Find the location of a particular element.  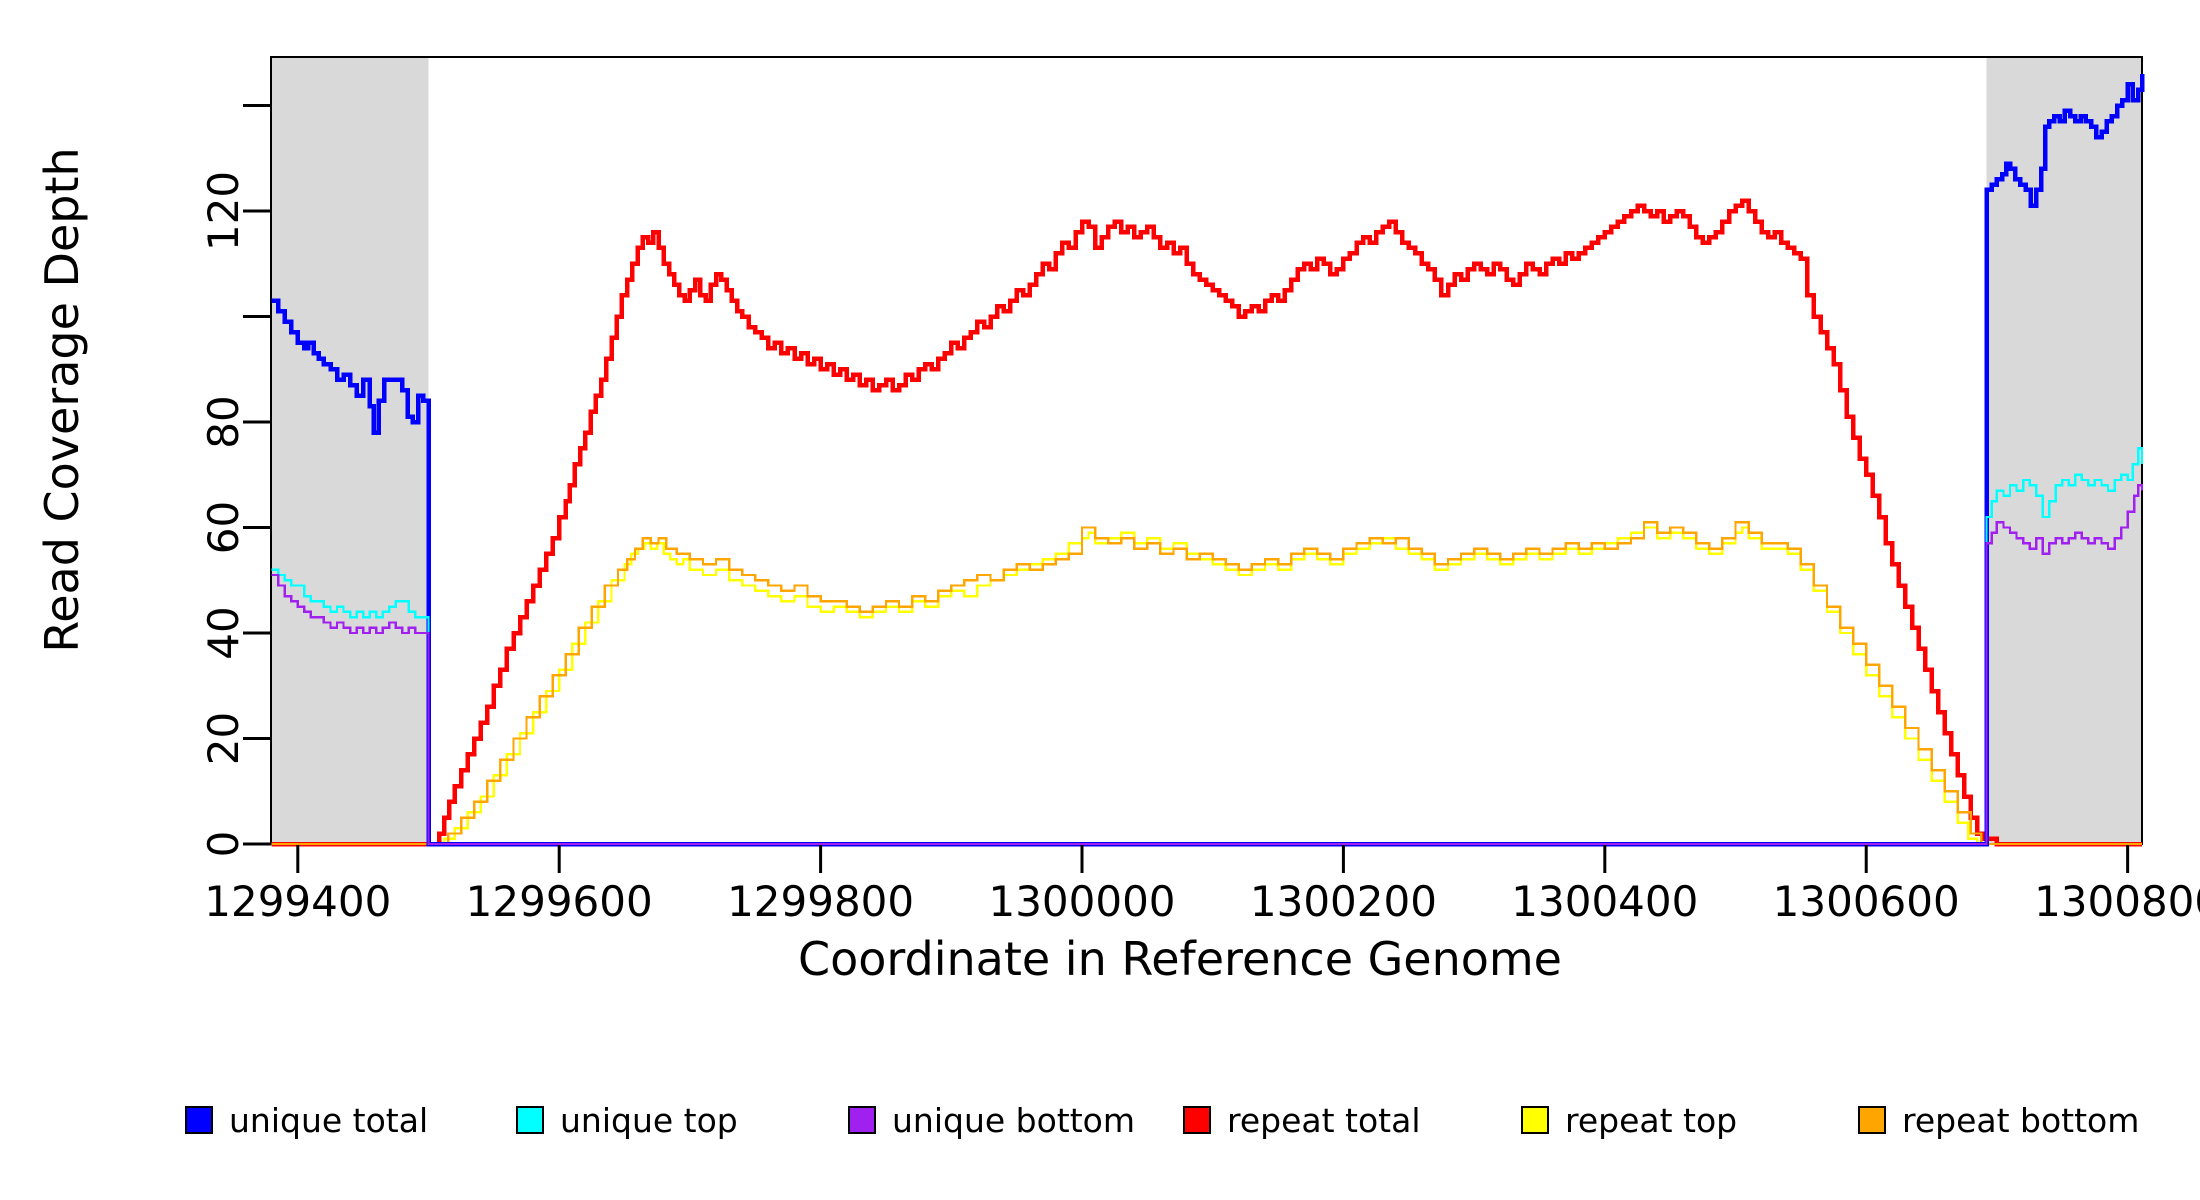

y-tick-label: 60 is located at coordinates (223, 527).